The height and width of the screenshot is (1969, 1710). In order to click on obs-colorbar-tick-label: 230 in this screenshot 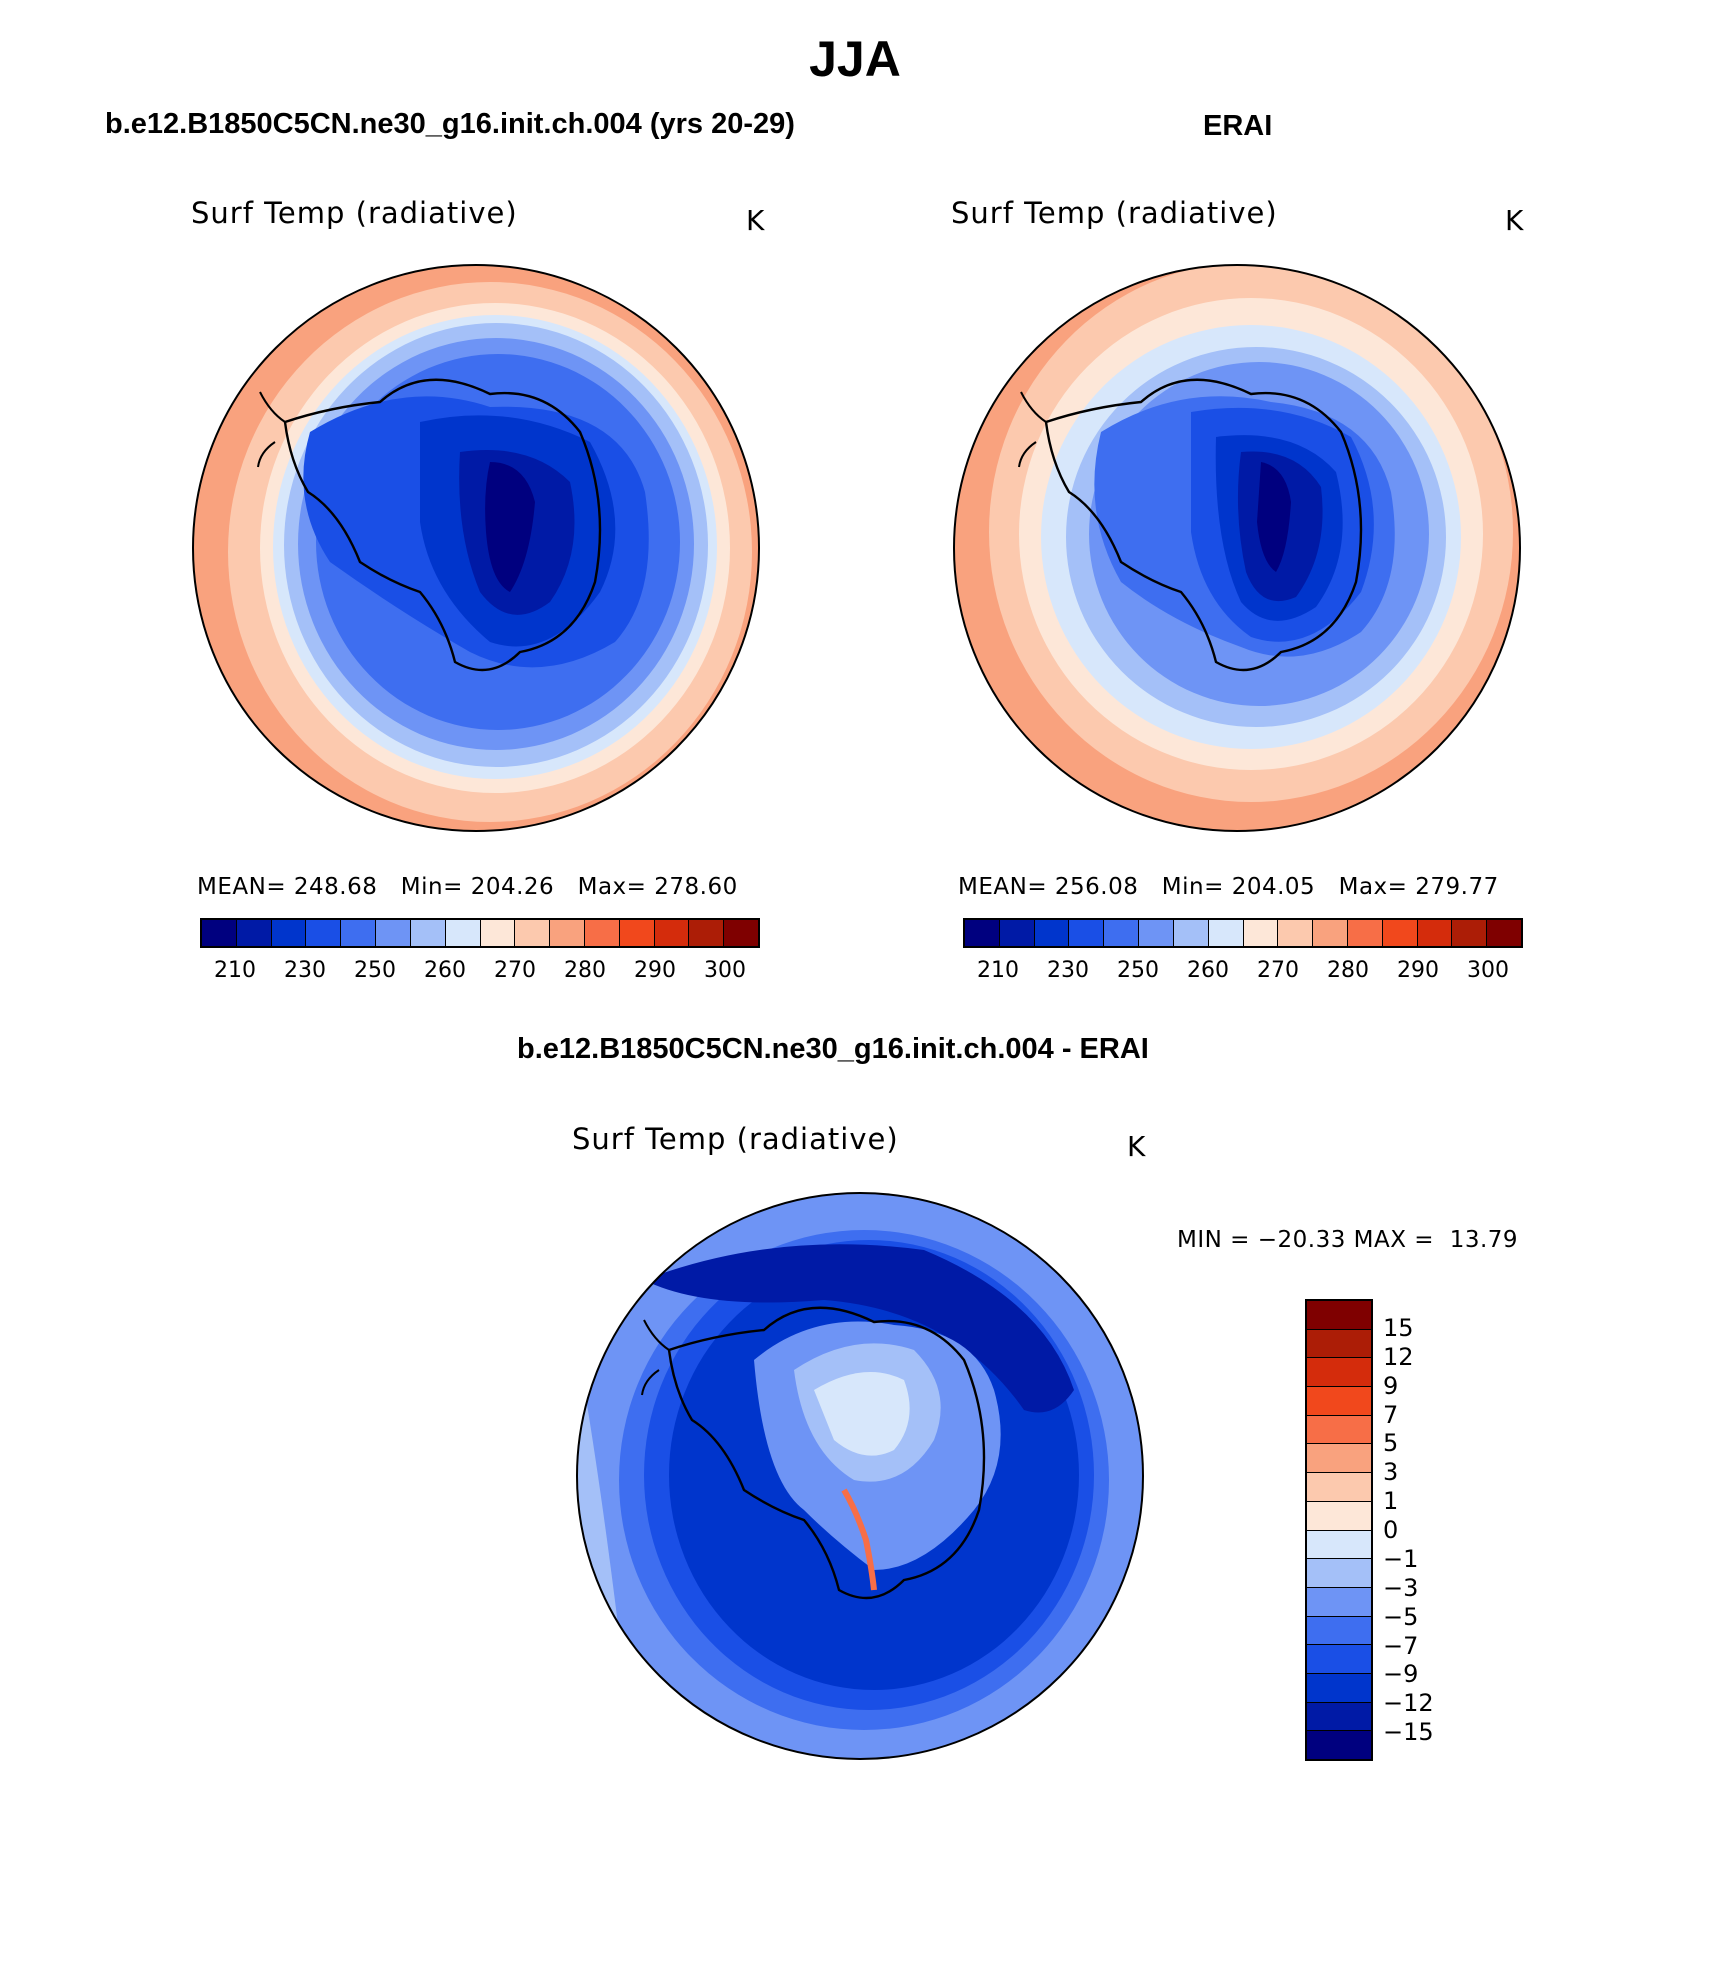, I will do `click(1068, 970)`.